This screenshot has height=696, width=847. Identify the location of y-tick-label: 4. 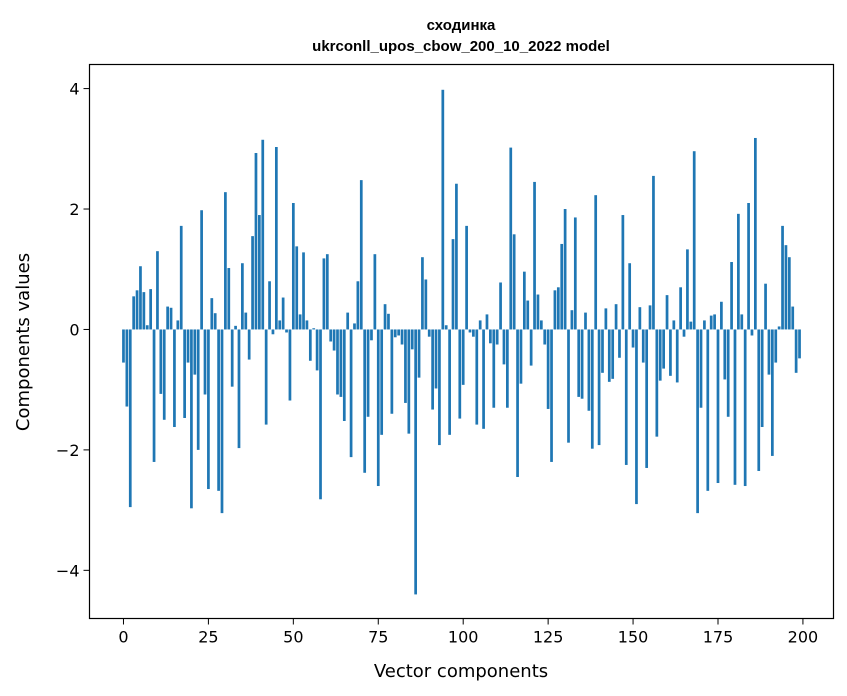
(74, 89).